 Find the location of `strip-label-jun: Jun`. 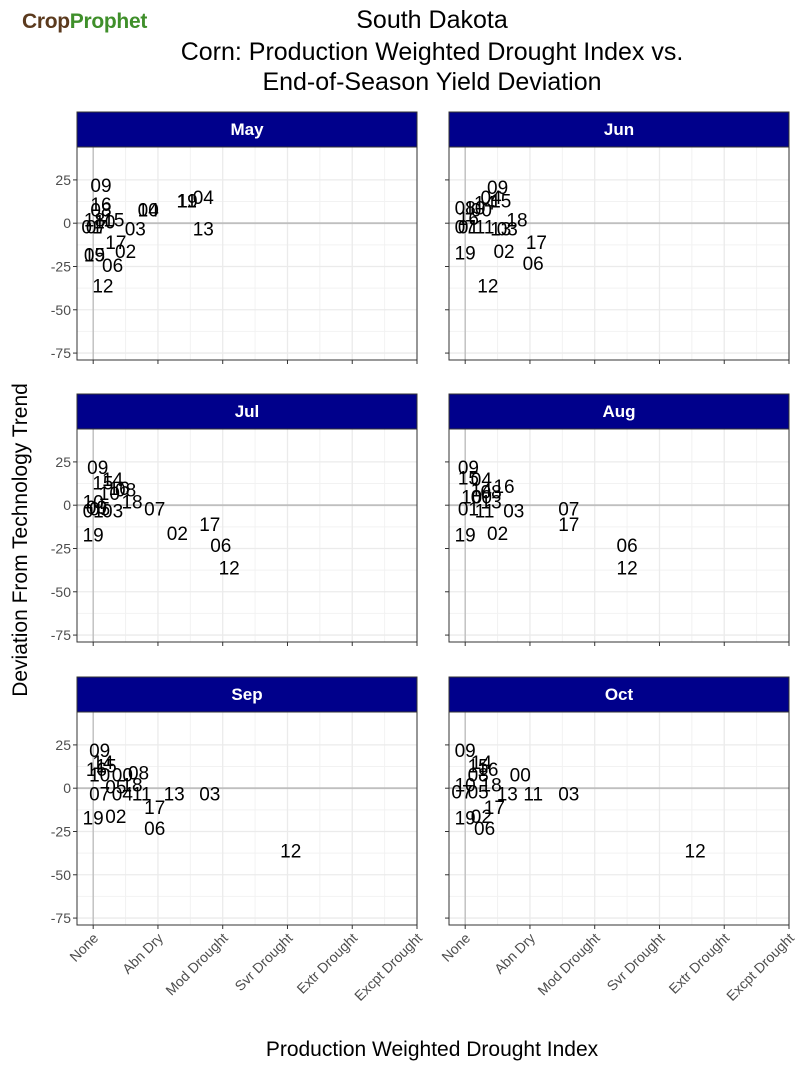

strip-label-jun: Jun is located at coordinates (619, 129).